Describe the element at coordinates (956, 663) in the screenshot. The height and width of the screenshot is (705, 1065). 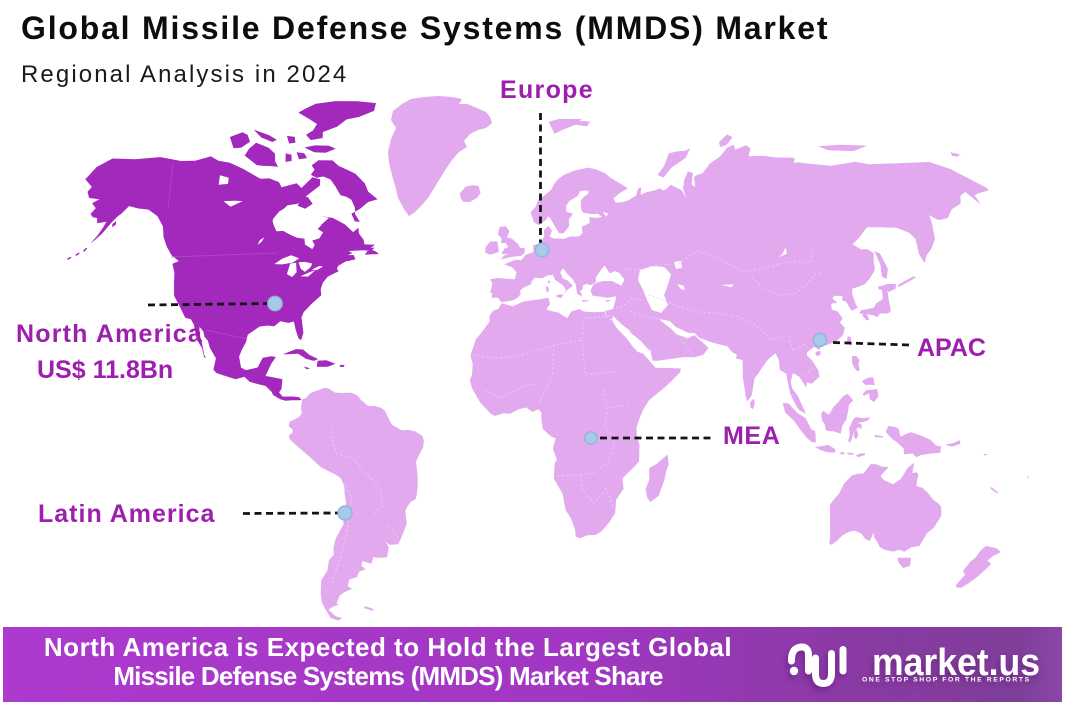
I see `svg-text: market.us` at that location.